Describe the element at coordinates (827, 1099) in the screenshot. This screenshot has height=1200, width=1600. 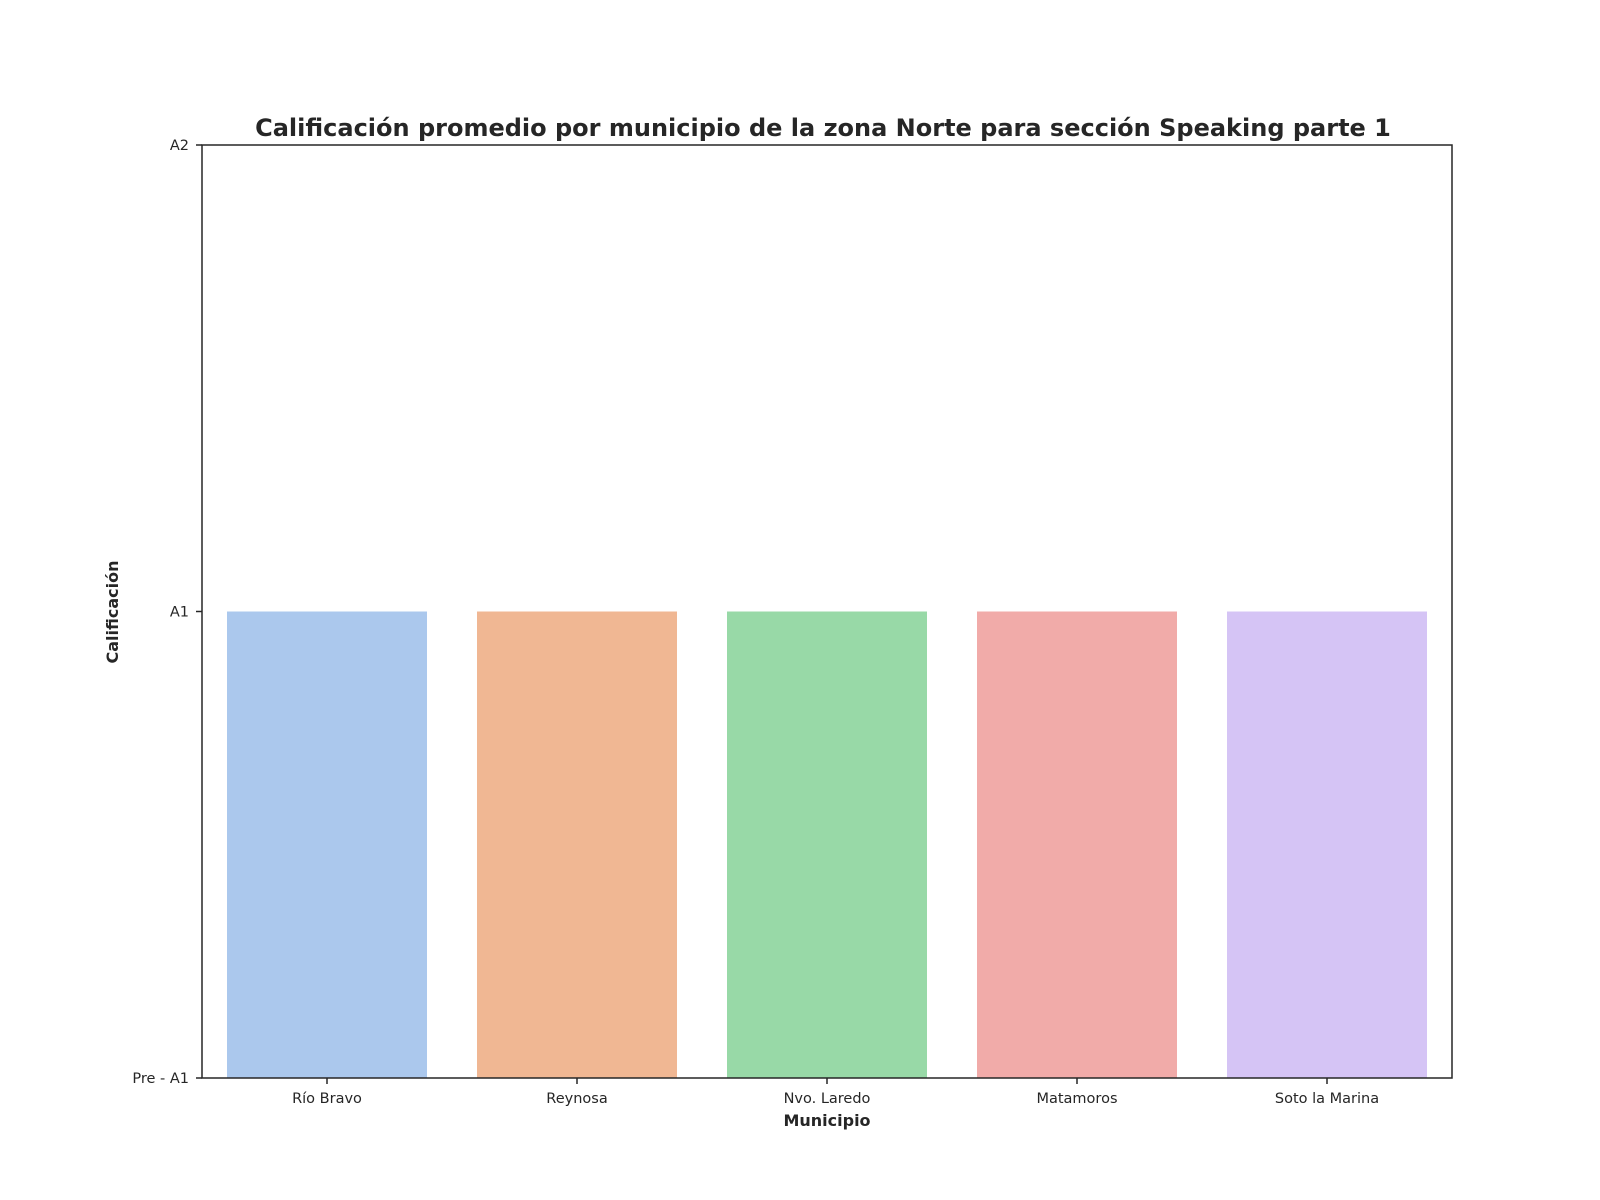
I see `x-tick-label-2: Nvo. Laredo` at that location.